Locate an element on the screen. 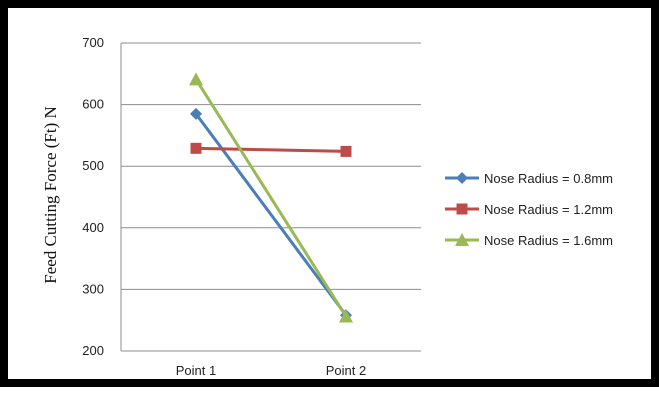  x-tick-2: Point 2 is located at coordinates (346, 370).